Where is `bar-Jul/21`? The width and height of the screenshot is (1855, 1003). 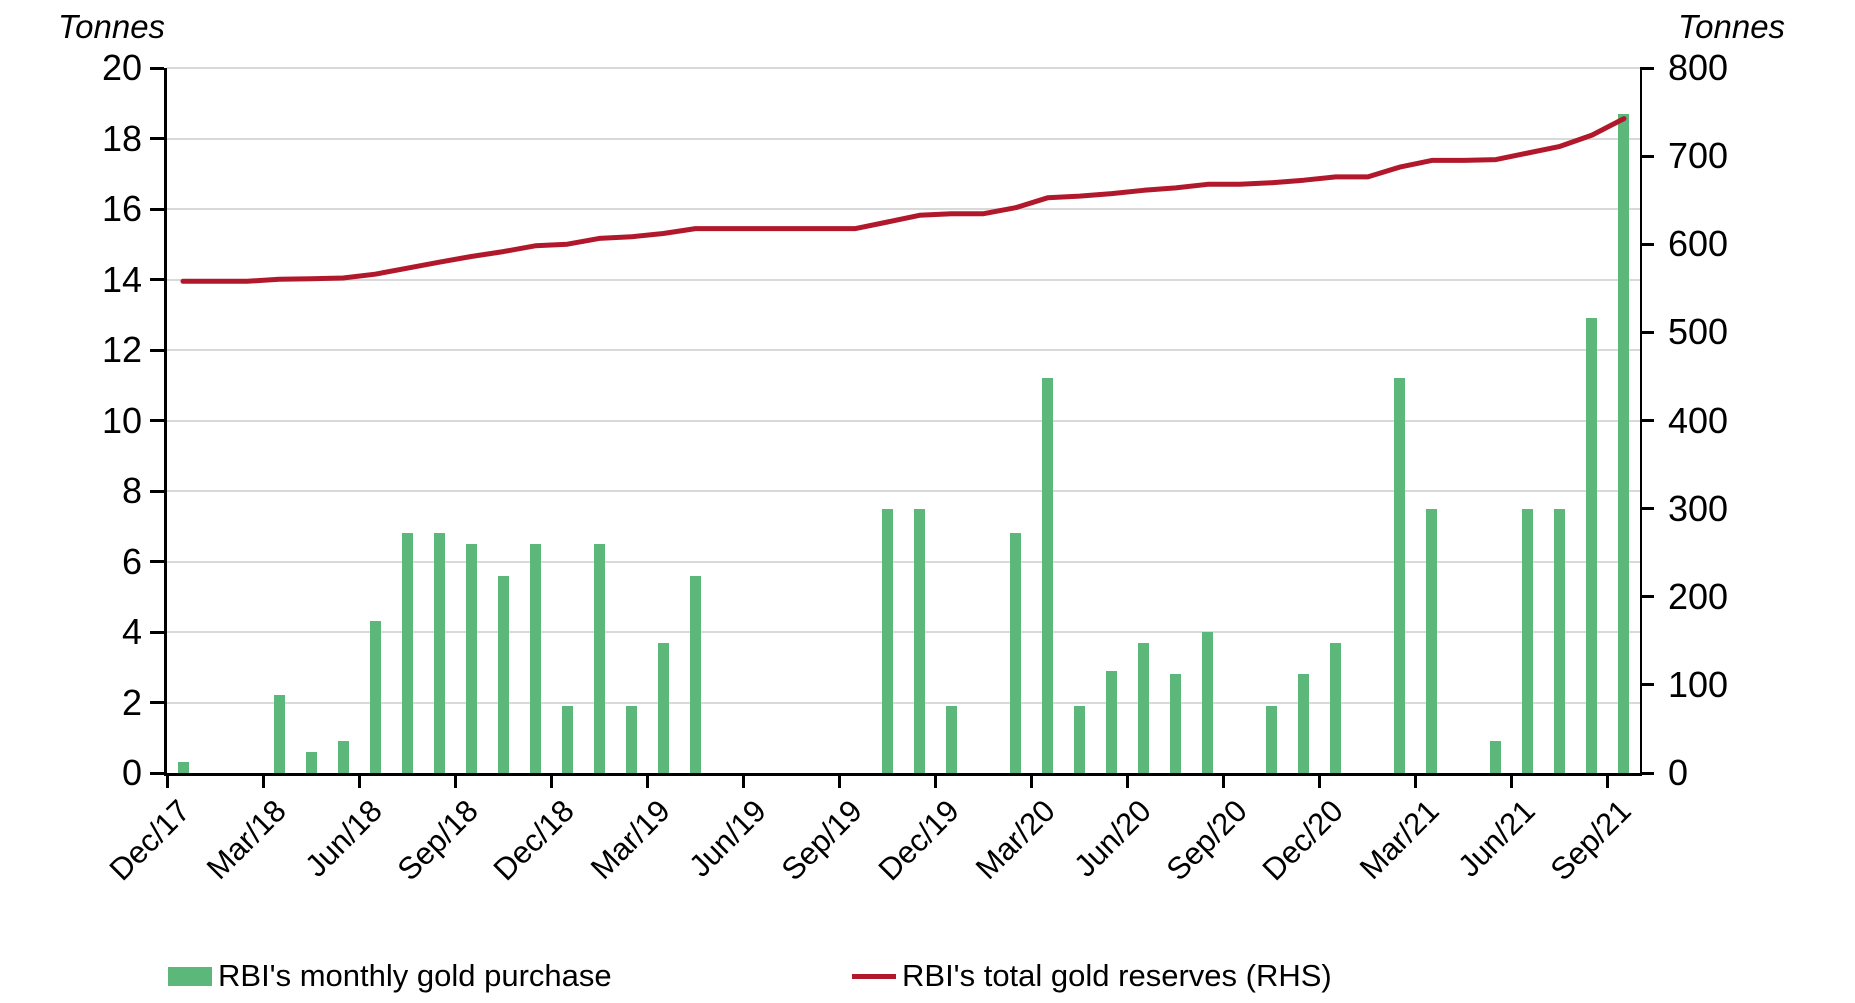 bar-Jul/21 is located at coordinates (1560, 640).